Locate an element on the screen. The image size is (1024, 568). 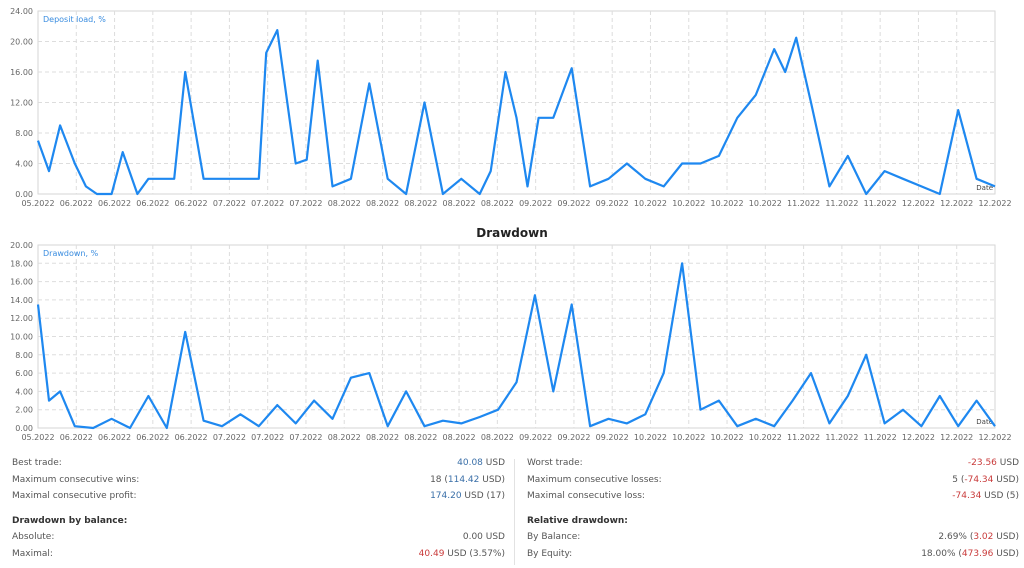
max-consecutive-loss-value: -74.34 is located at coordinates (967, 496).